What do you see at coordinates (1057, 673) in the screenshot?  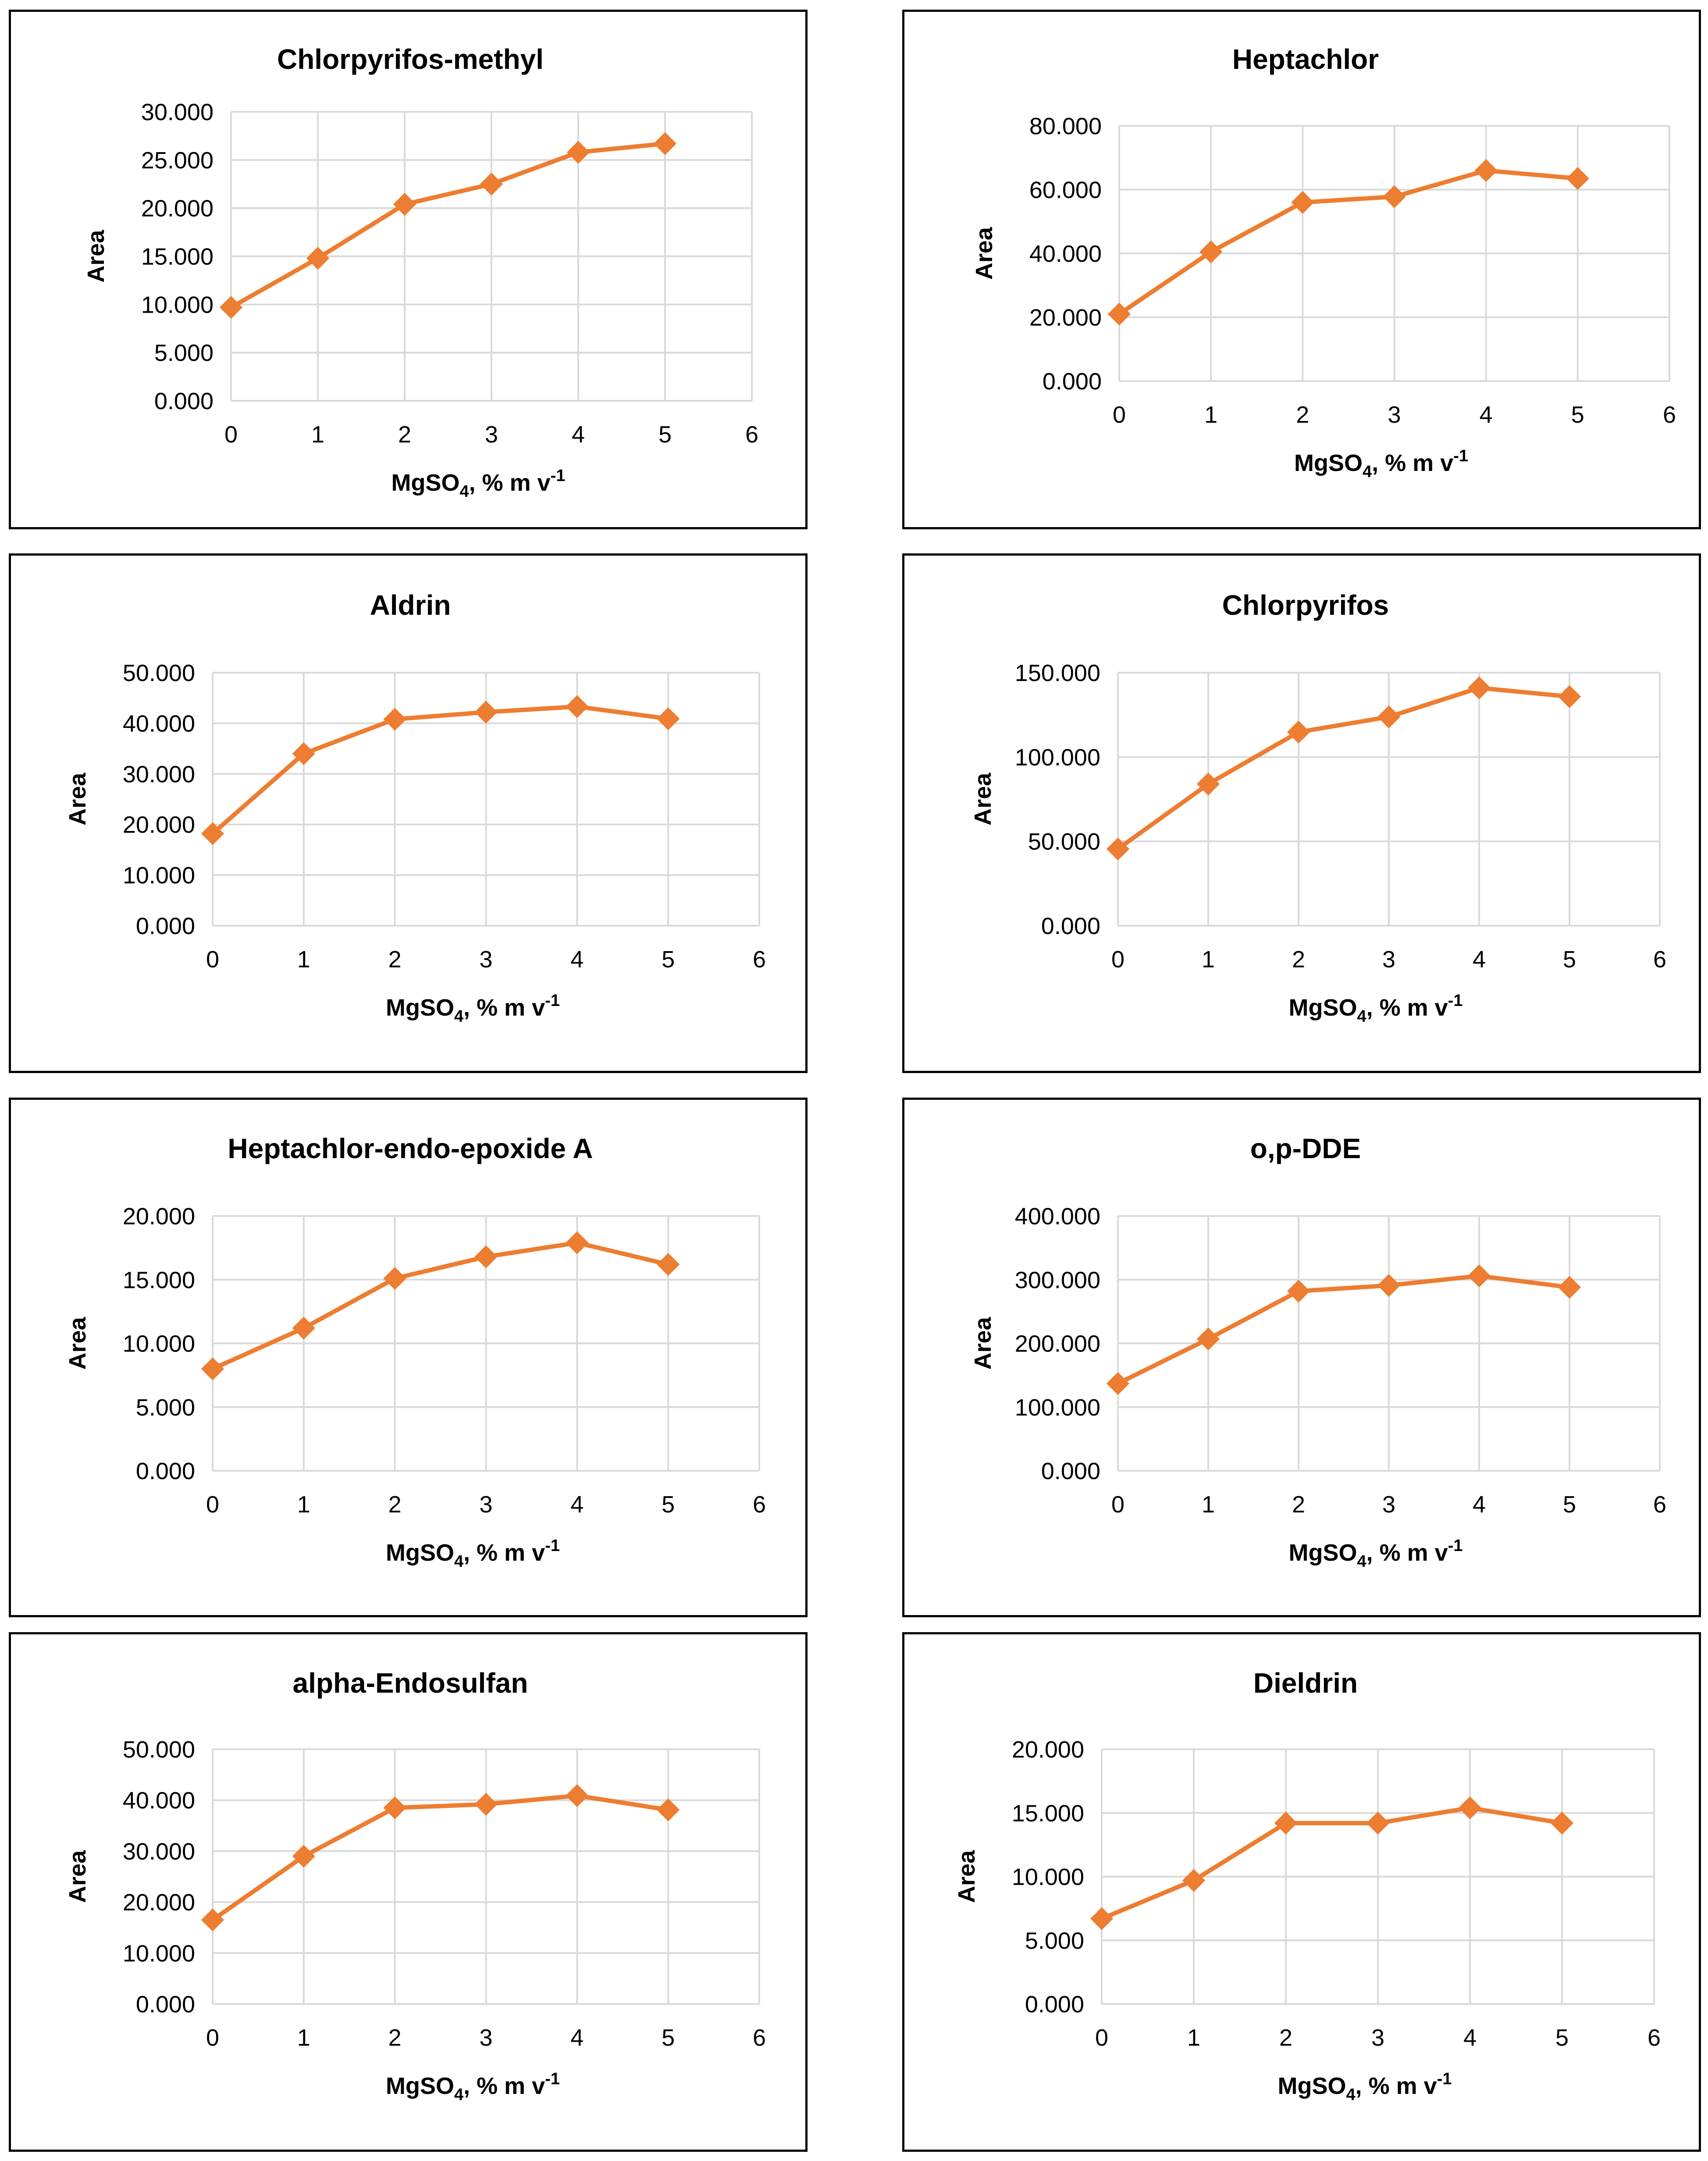 I see `y-tick-label: 150.000` at bounding box center [1057, 673].